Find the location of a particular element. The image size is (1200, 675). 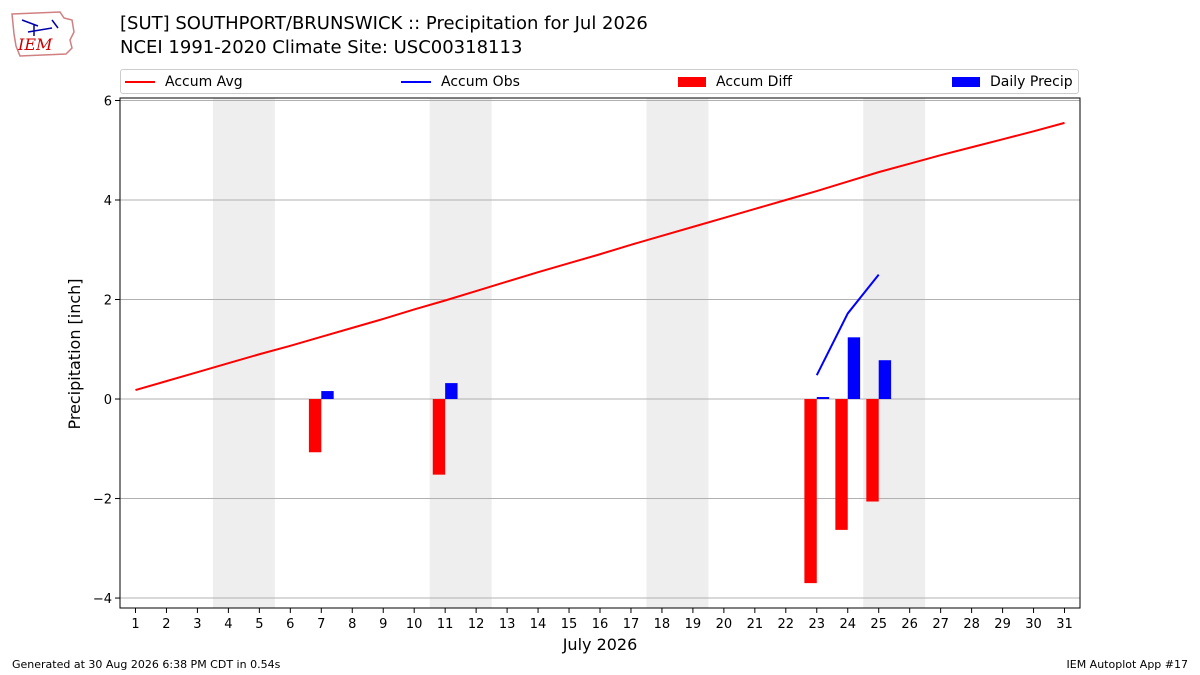

legend-swatch-accum-obs is located at coordinates (416, 82).